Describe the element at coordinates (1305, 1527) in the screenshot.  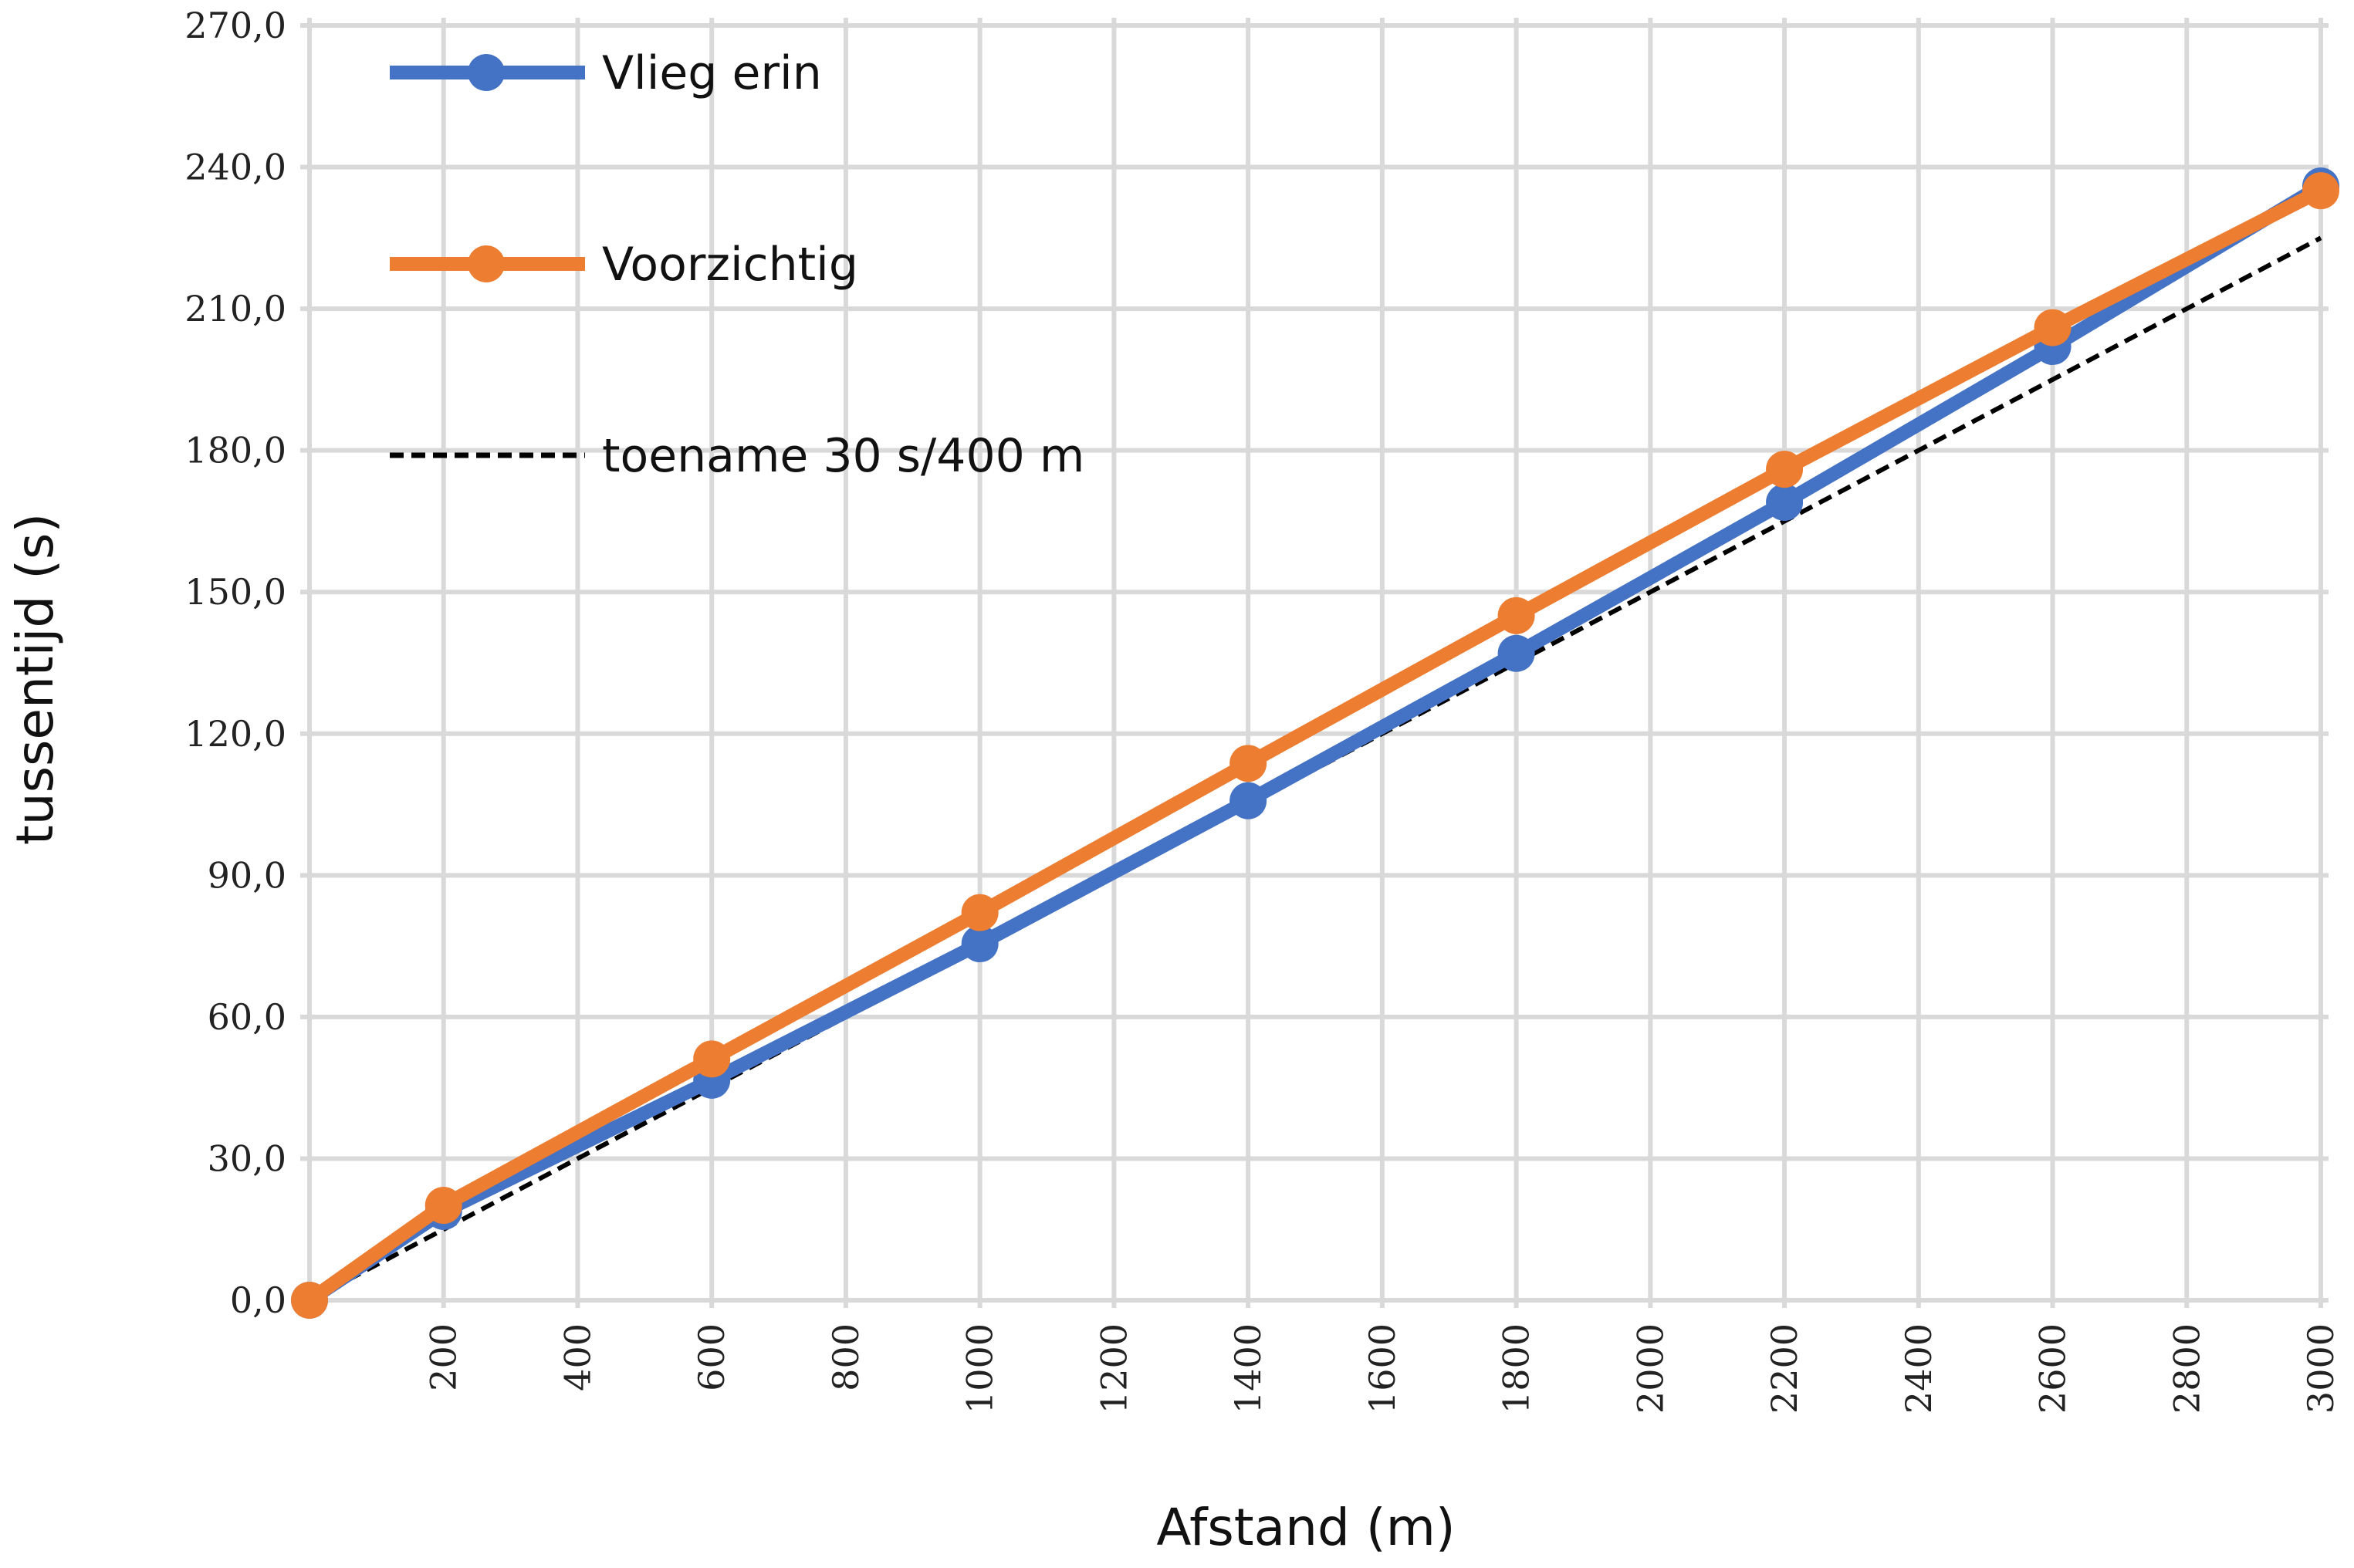
I see `x-axis-title: Afstand (m)` at that location.